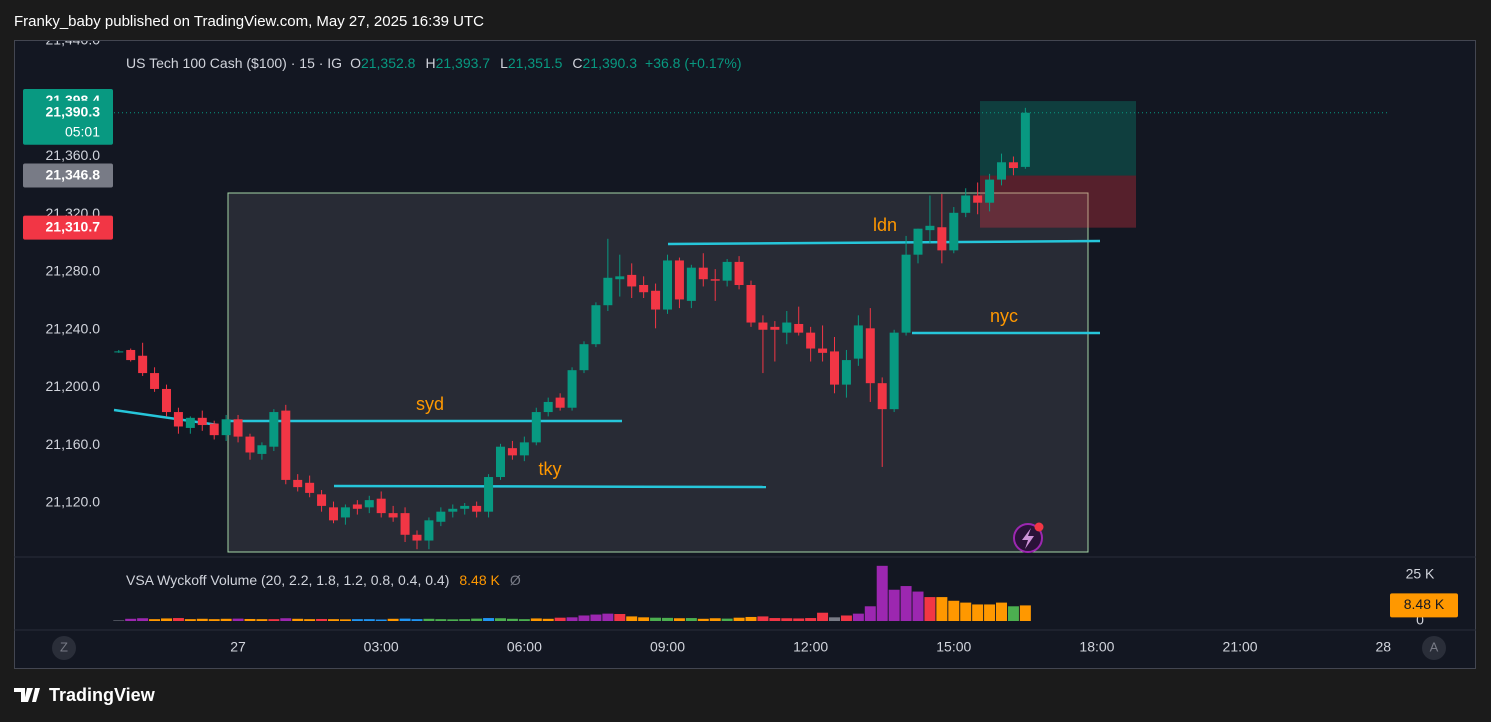  What do you see at coordinates (234, 63) in the screenshot?
I see `symbol: US Tech 100 Cash ($100) · 15 · IG` at bounding box center [234, 63].